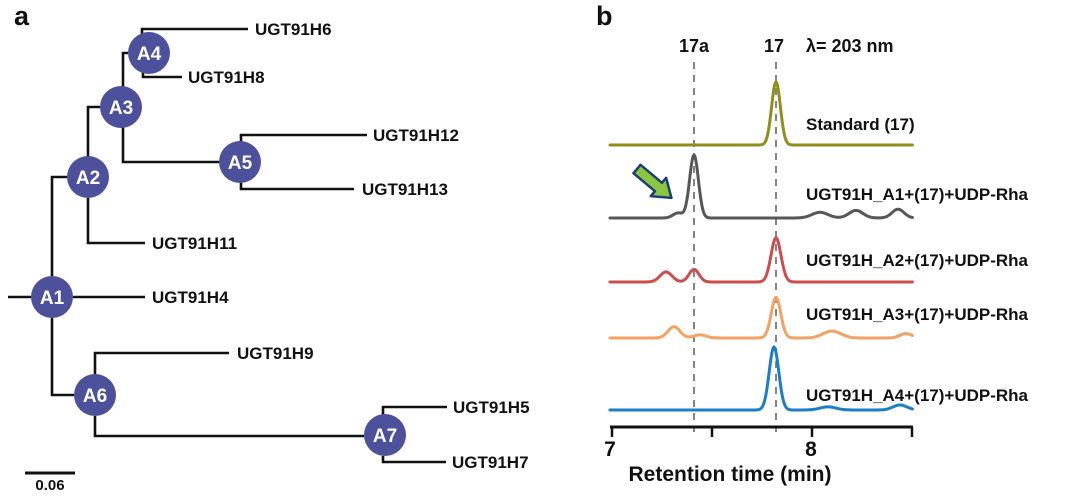 The width and height of the screenshot is (1078, 501). I want to click on clade-node-a4-circle, so click(149, 53).